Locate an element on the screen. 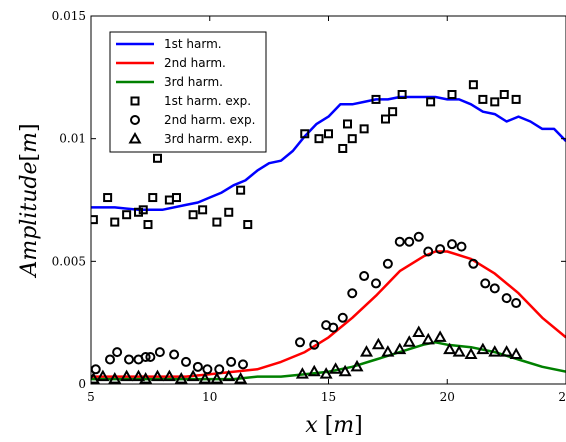 The image size is (566, 442). legend-label-2nd-harm: 2nd harm. is located at coordinates (195, 63).